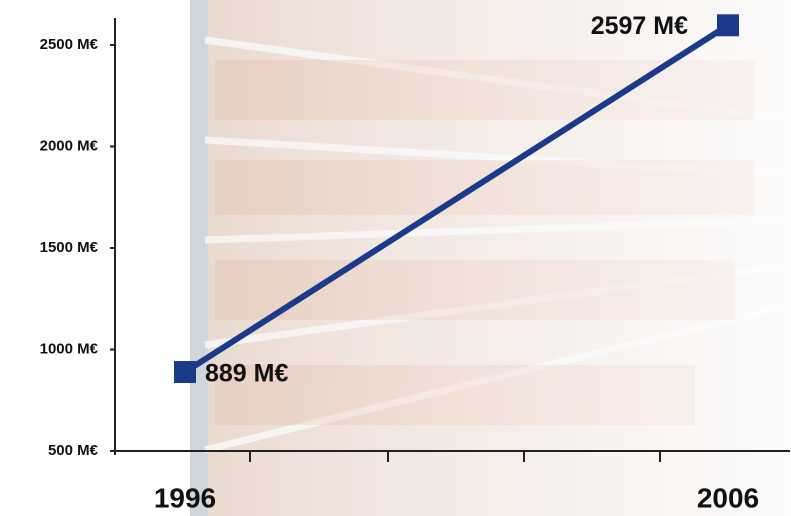 This screenshot has height=516, width=791. Describe the element at coordinates (69, 247) in the screenshot. I see `y-tick-label: 1500 M€` at that location.